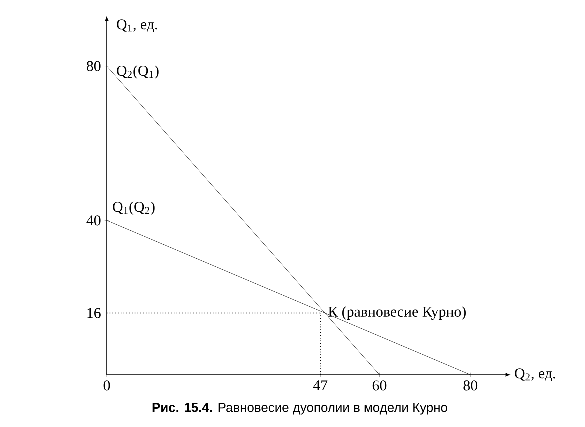 This screenshot has width=585, height=427. I want to click on annotation: К (равновесие Курно), so click(397, 313).